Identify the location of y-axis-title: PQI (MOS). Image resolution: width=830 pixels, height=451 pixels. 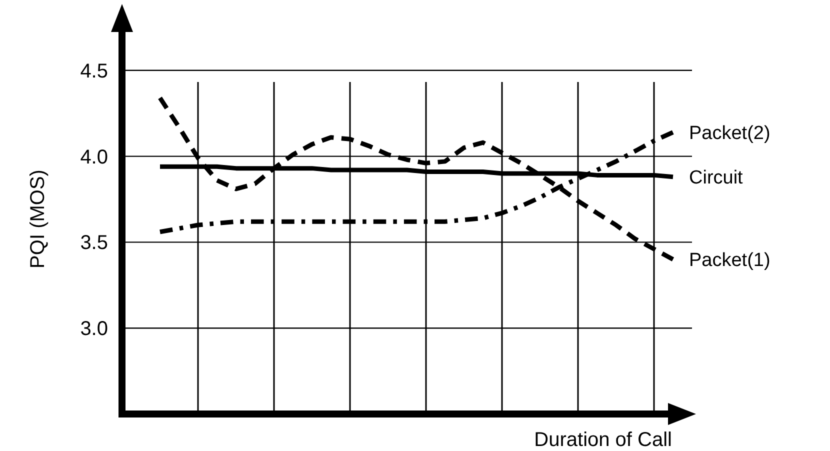
(38, 219).